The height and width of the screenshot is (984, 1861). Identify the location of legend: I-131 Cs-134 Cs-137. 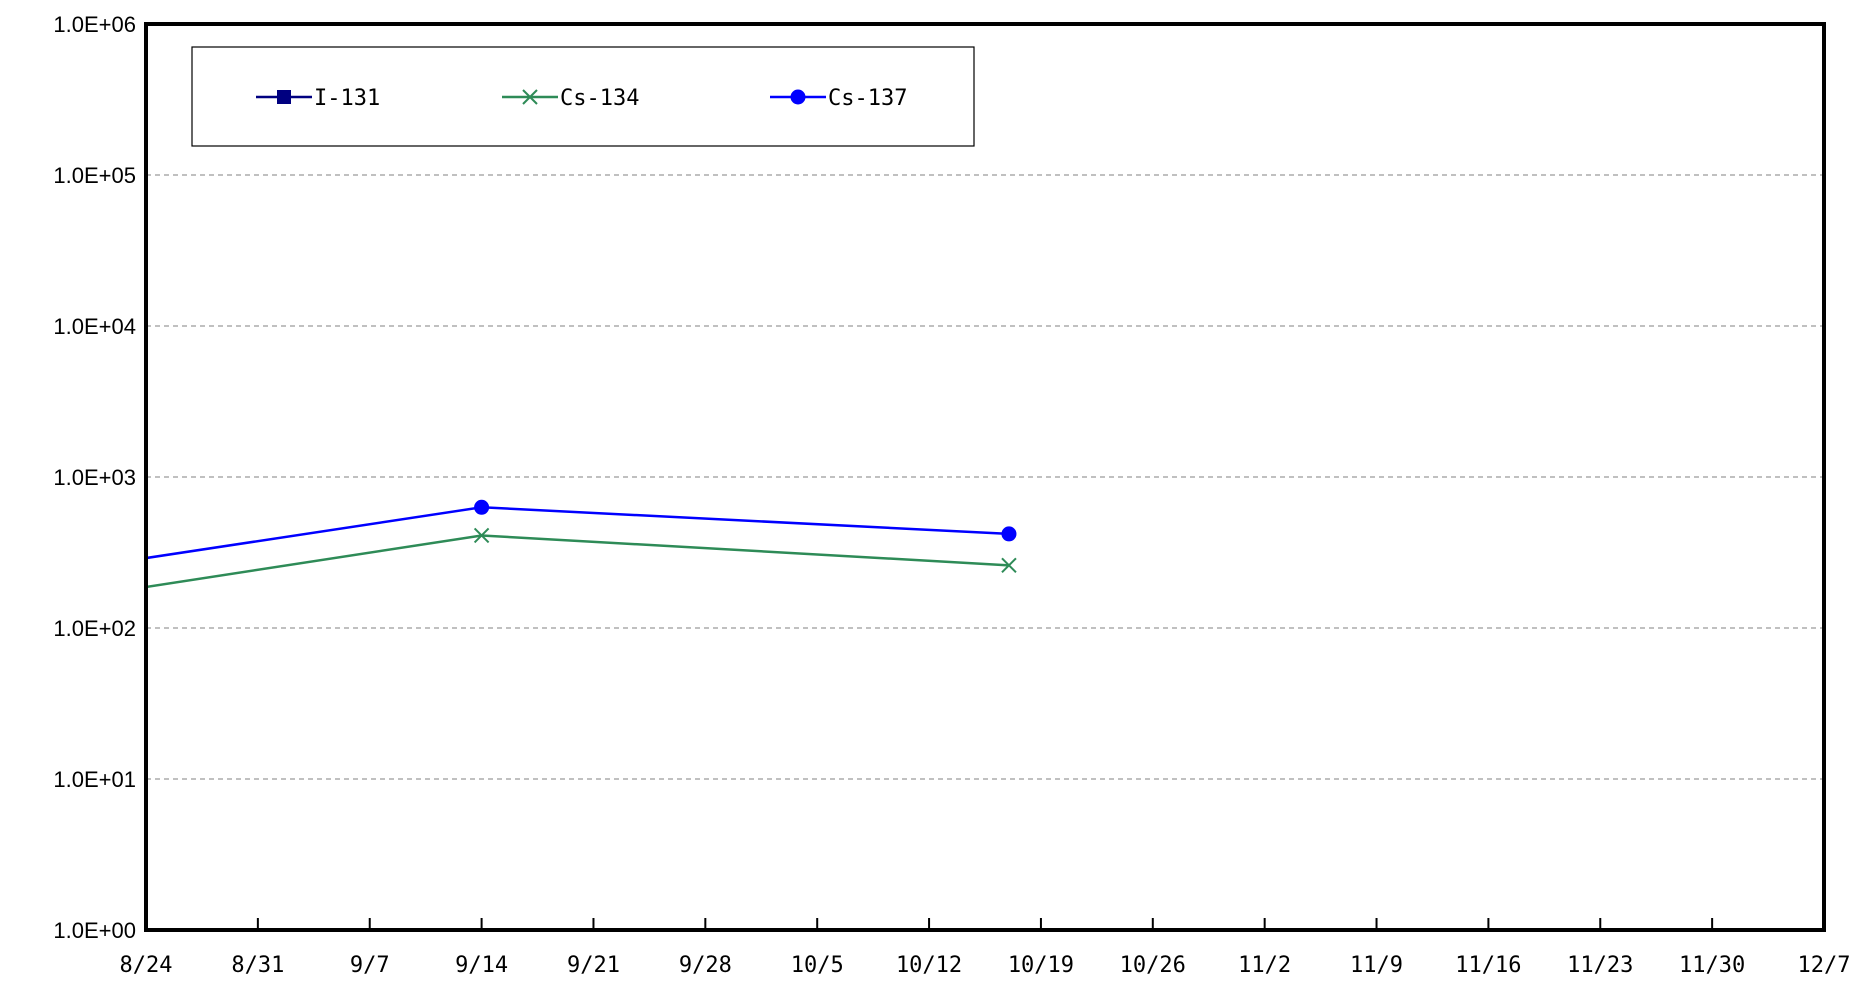
(583, 96).